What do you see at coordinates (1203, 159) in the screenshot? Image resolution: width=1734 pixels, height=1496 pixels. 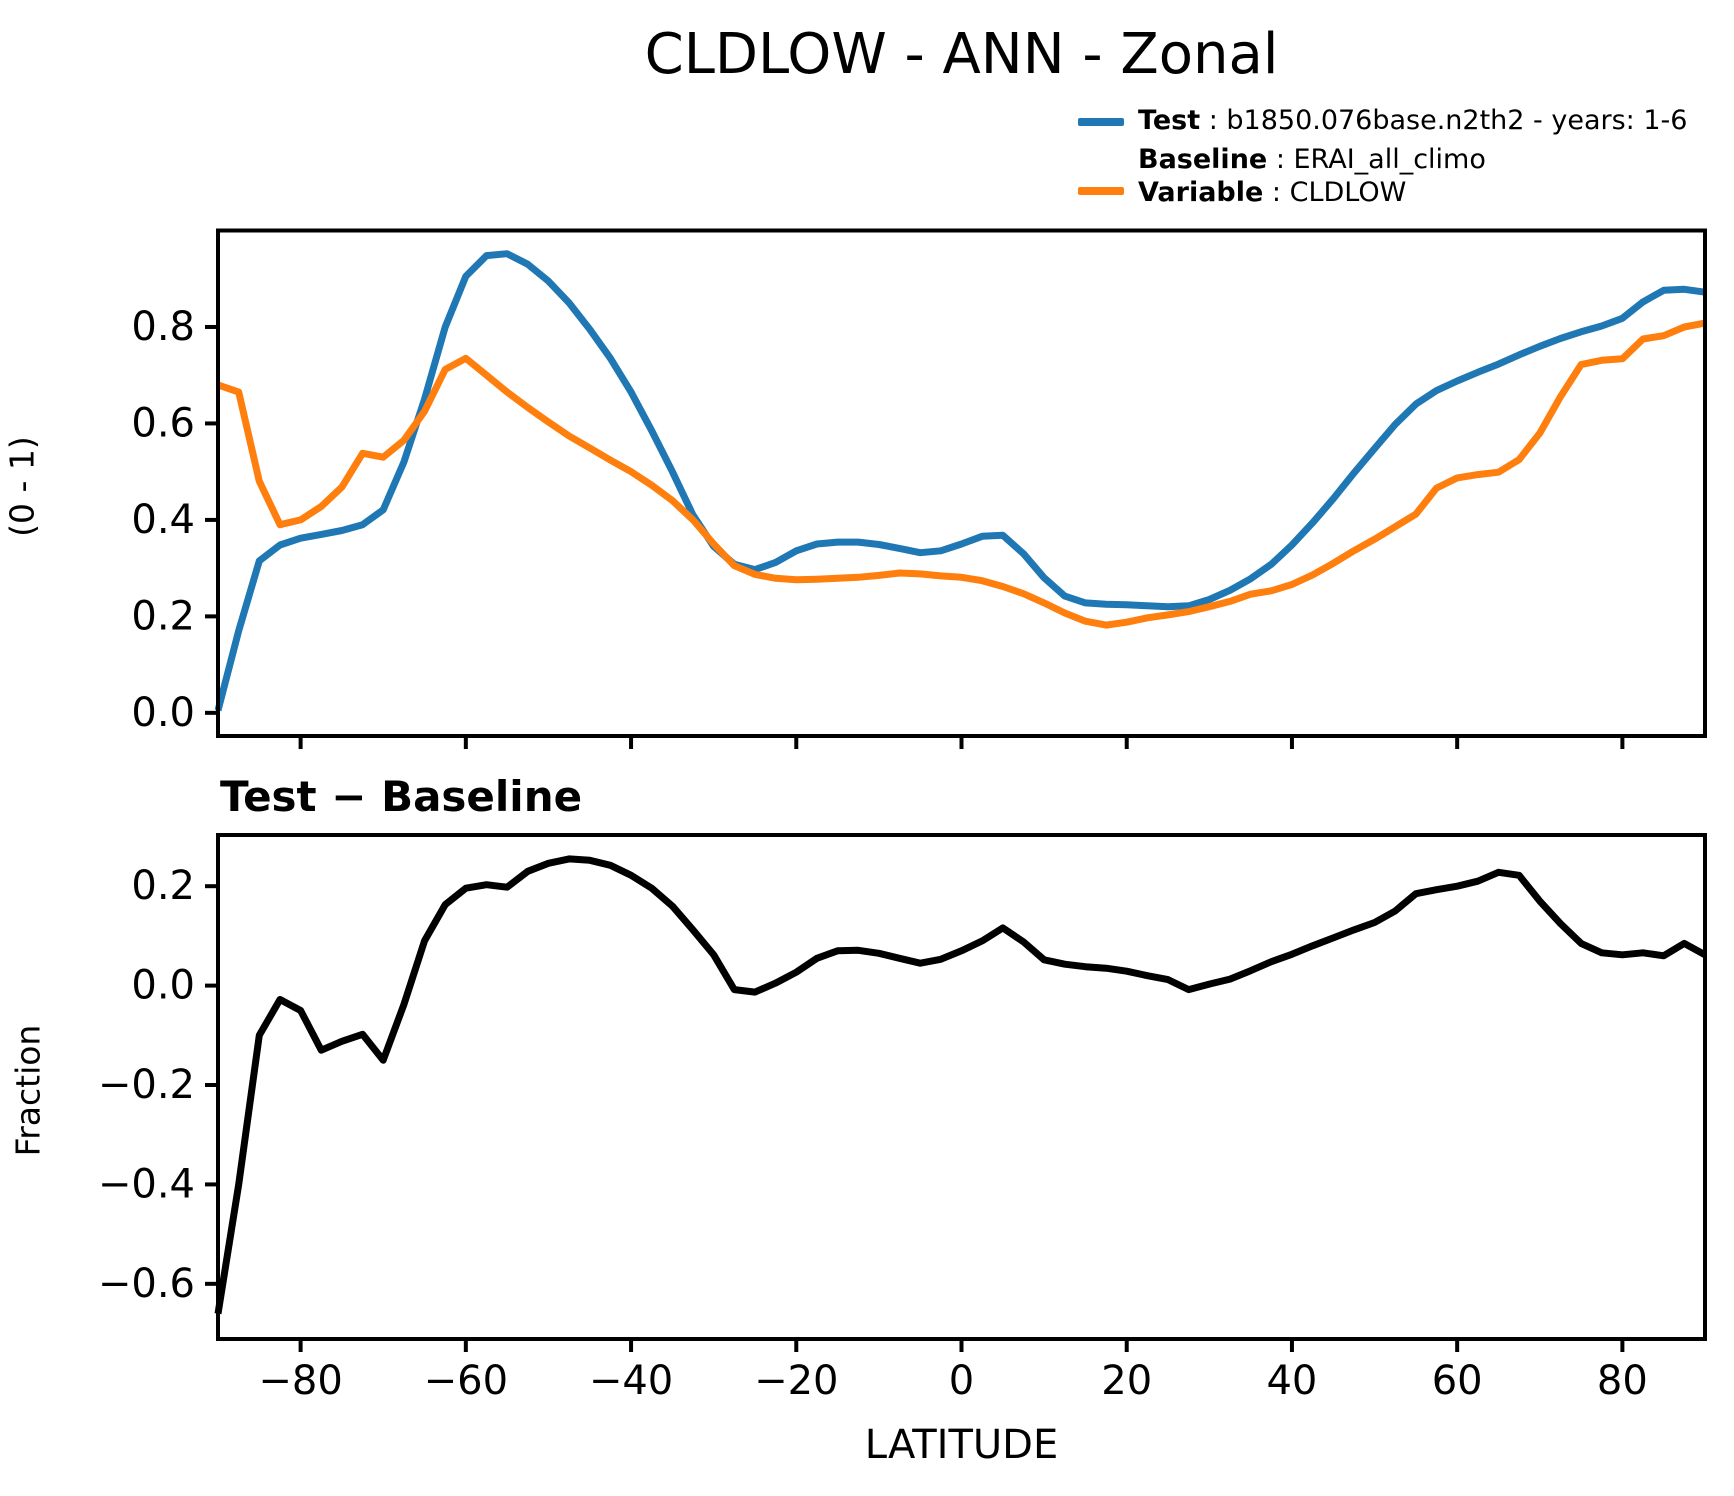 I see `legend-baseline-label: Baseline` at bounding box center [1203, 159].